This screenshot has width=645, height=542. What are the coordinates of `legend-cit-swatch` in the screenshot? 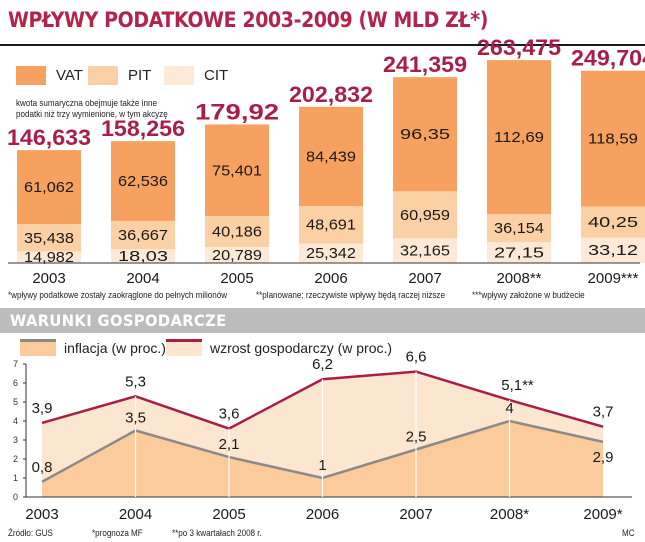 It's located at (179, 75).